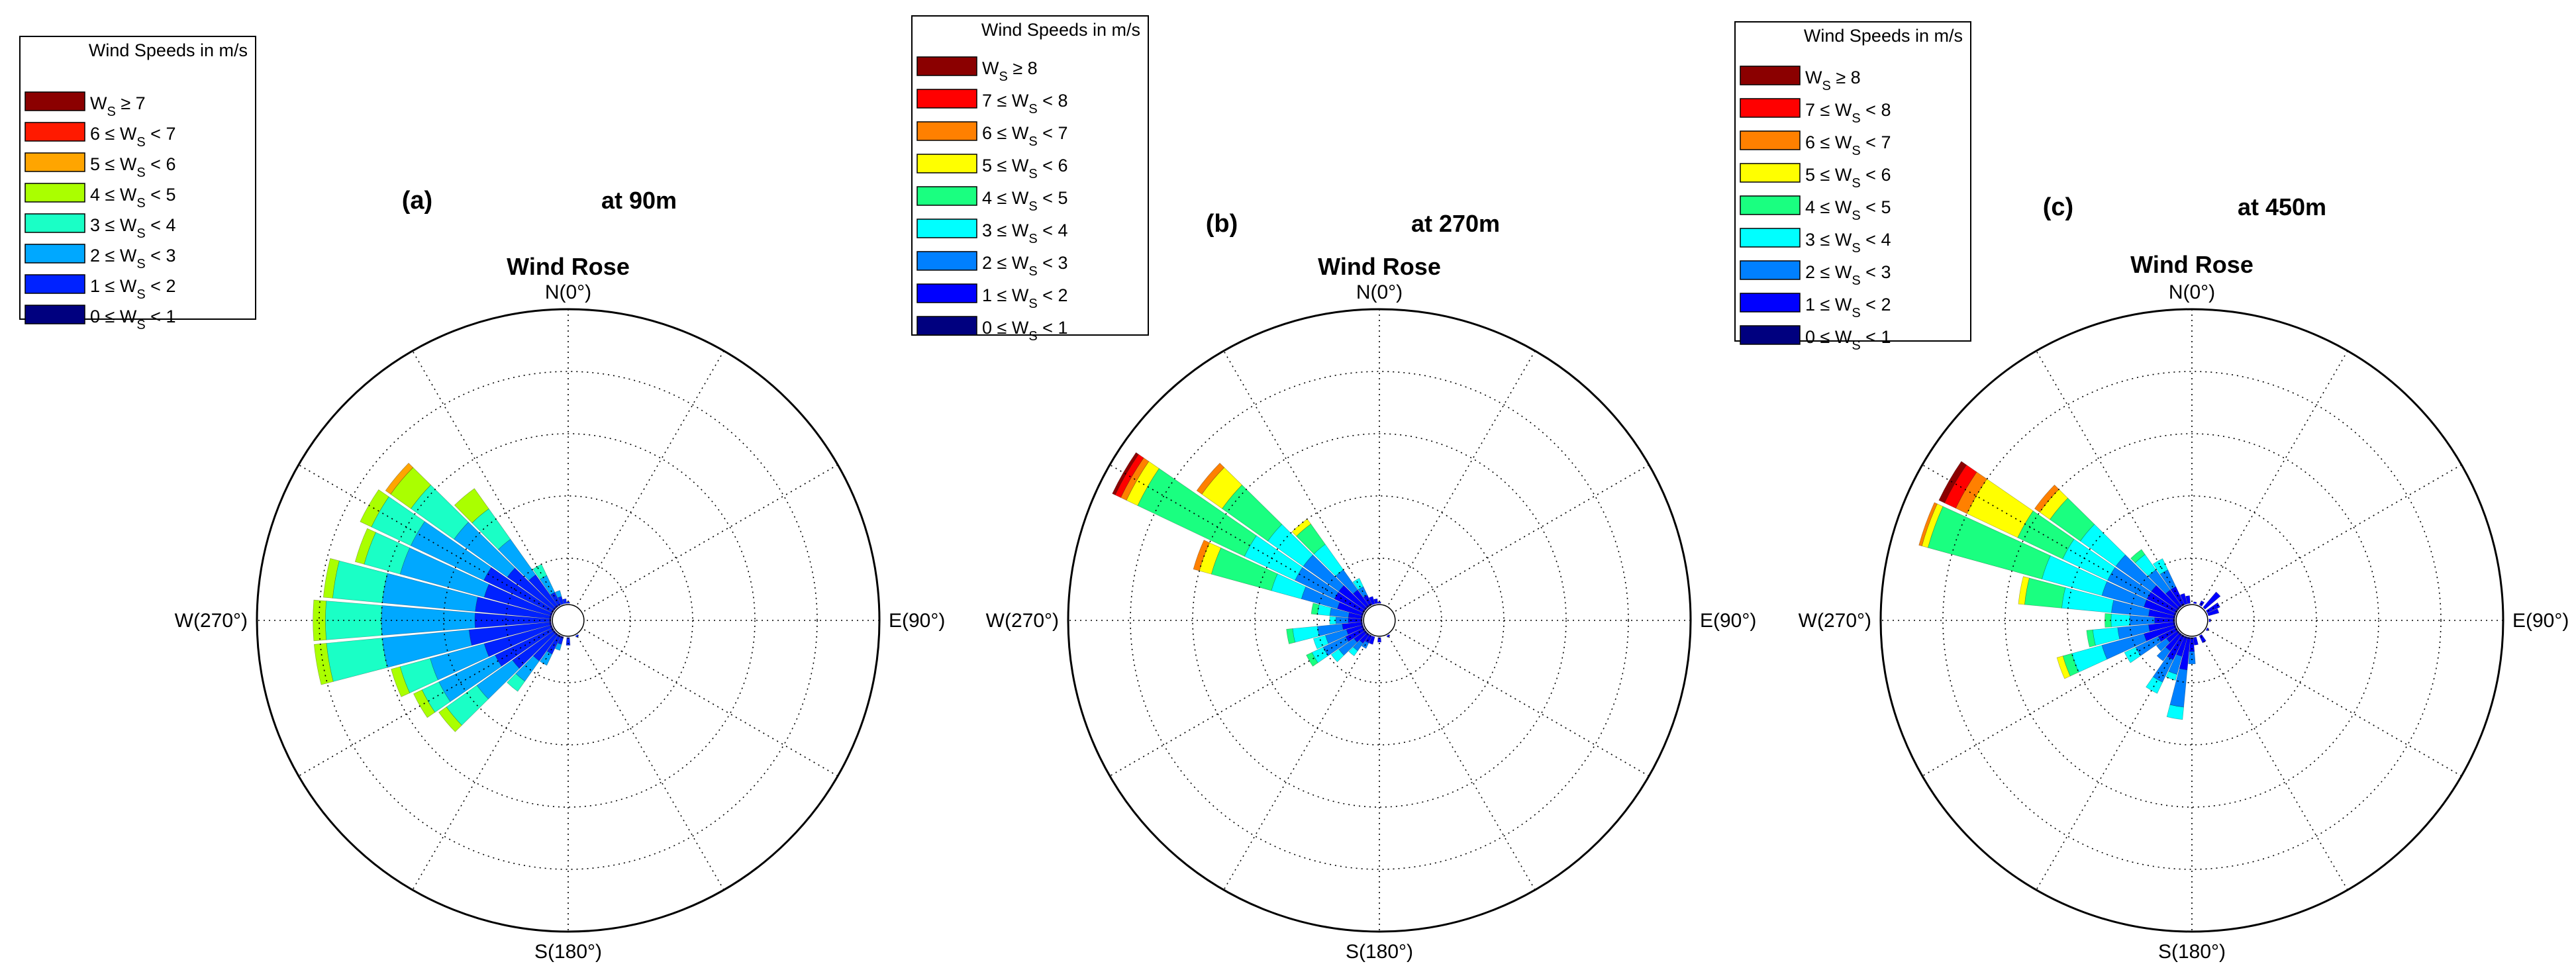  Describe the element at coordinates (1848, 113) in the screenshot. I see `legend-label: 7 ≤ WS < 8` at that location.